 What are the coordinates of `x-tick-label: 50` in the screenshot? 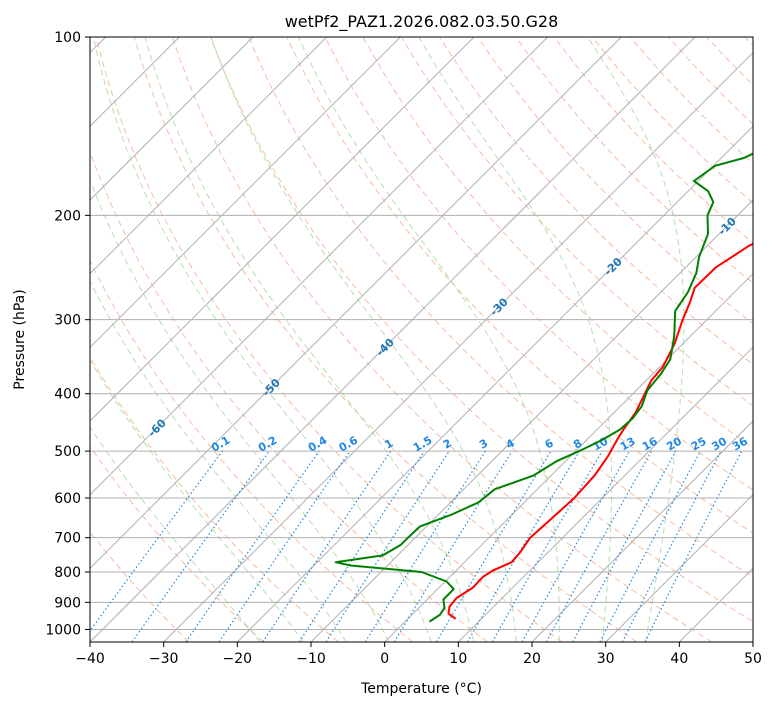 It's located at (753, 659).